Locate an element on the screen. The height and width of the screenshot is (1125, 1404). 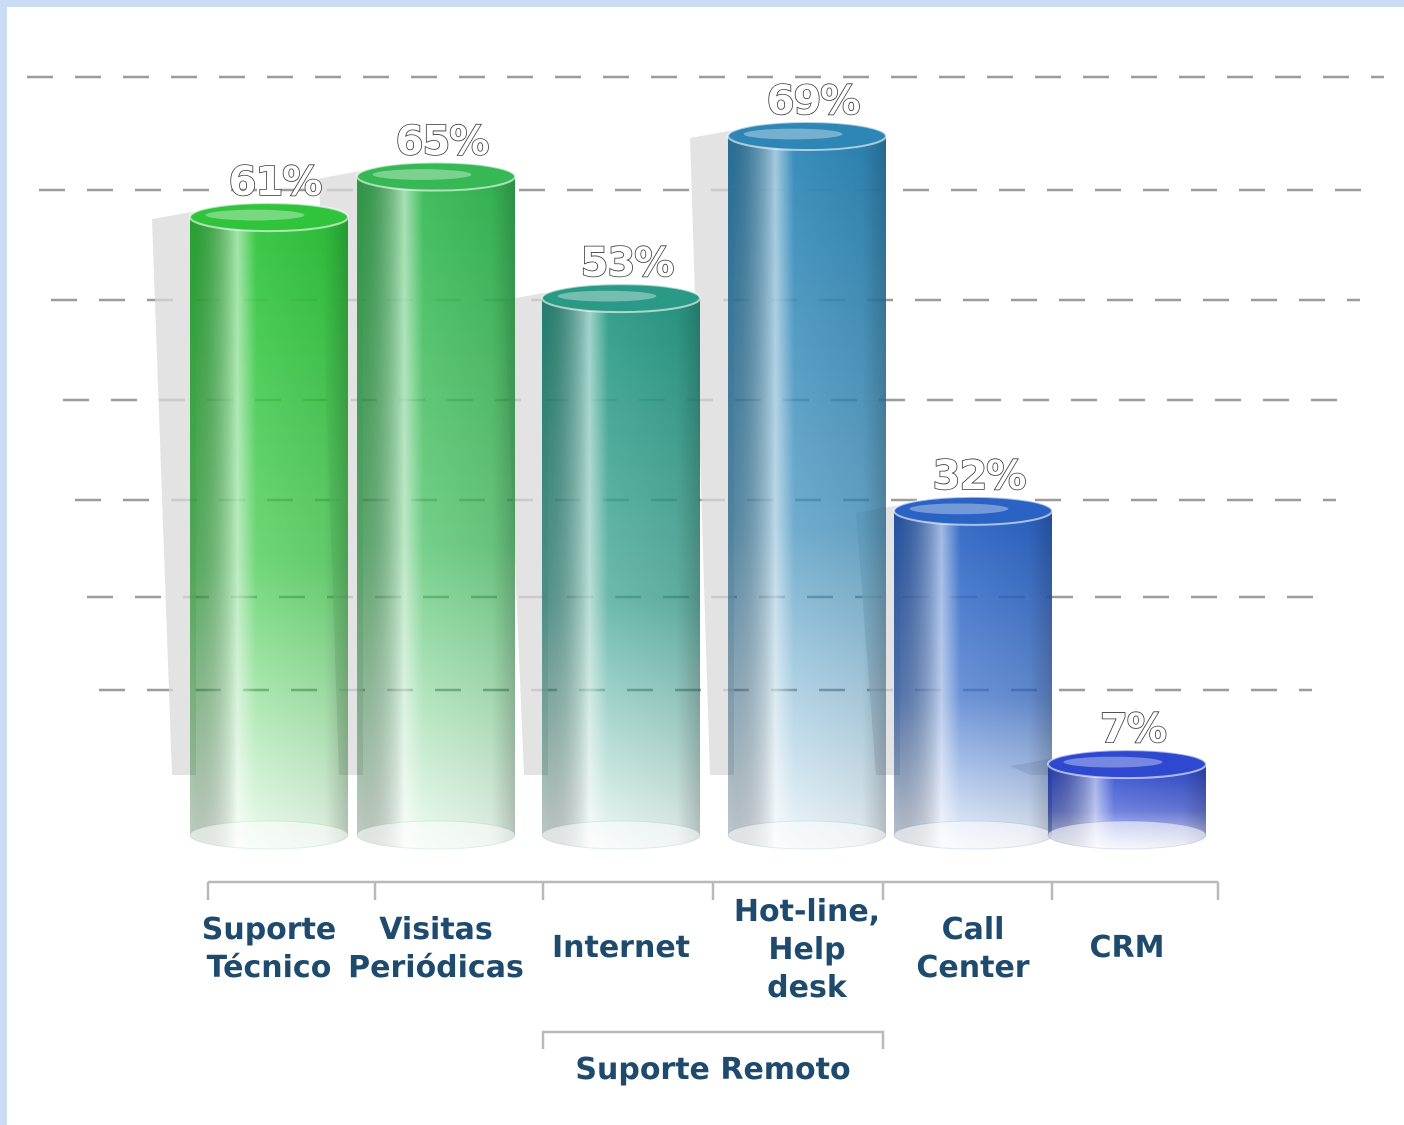
category-label-line: CRM is located at coordinates (1127, 947).